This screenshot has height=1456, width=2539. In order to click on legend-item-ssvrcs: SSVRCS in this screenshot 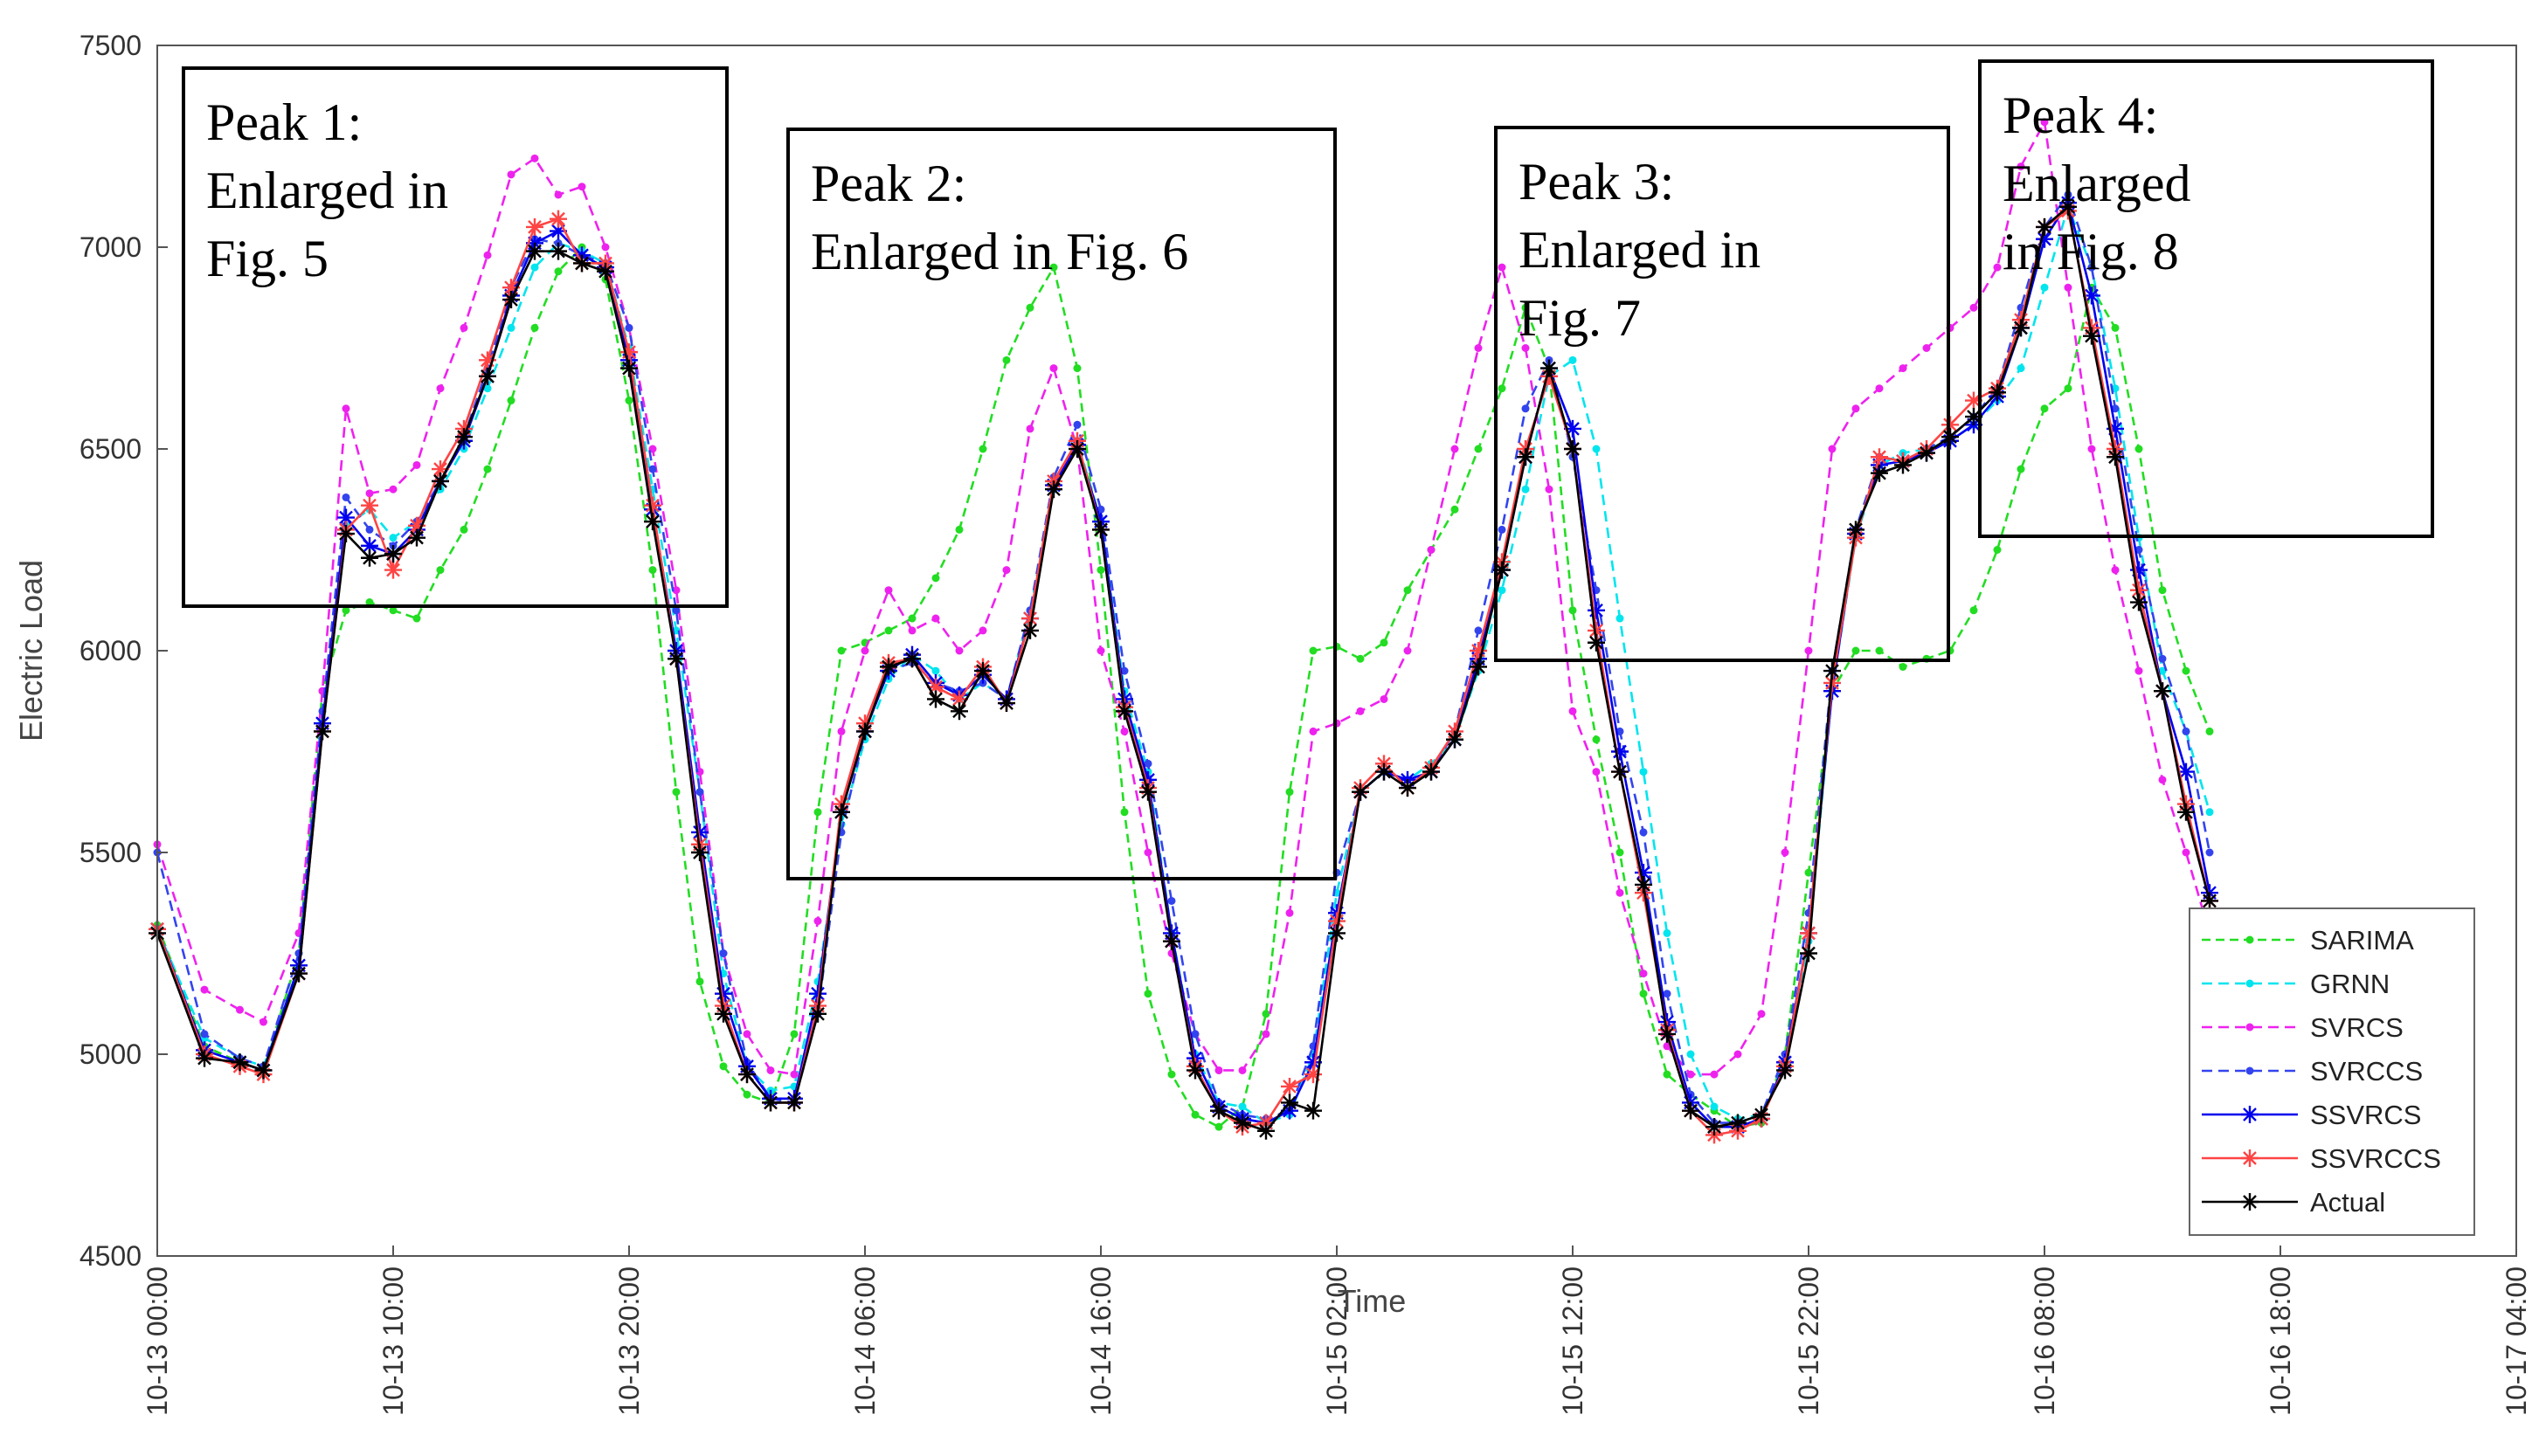, I will do `click(2311, 1115)`.